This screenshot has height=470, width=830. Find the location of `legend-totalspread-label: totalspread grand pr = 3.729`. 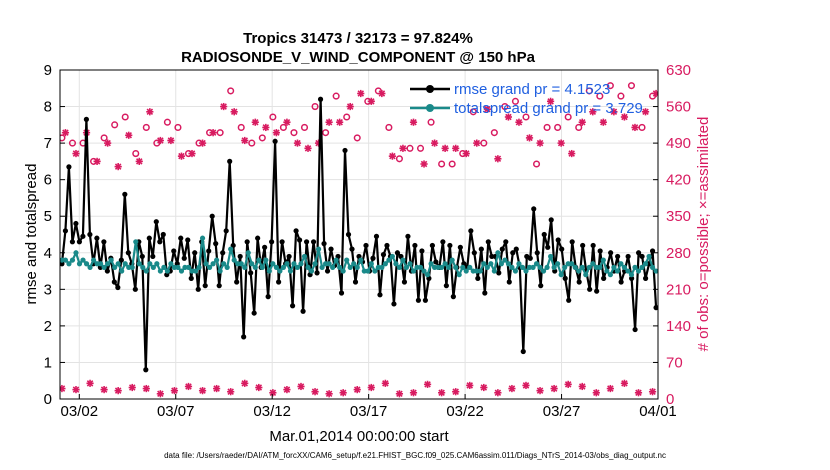

legend-totalspread-label: totalspread grand pr = 3.729 is located at coordinates (548, 108).